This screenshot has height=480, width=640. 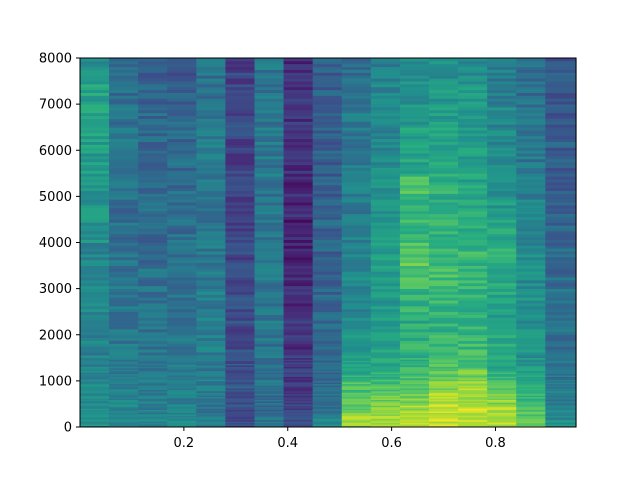 What do you see at coordinates (68, 428) in the screenshot?
I see `y-tick-label: 0` at bounding box center [68, 428].